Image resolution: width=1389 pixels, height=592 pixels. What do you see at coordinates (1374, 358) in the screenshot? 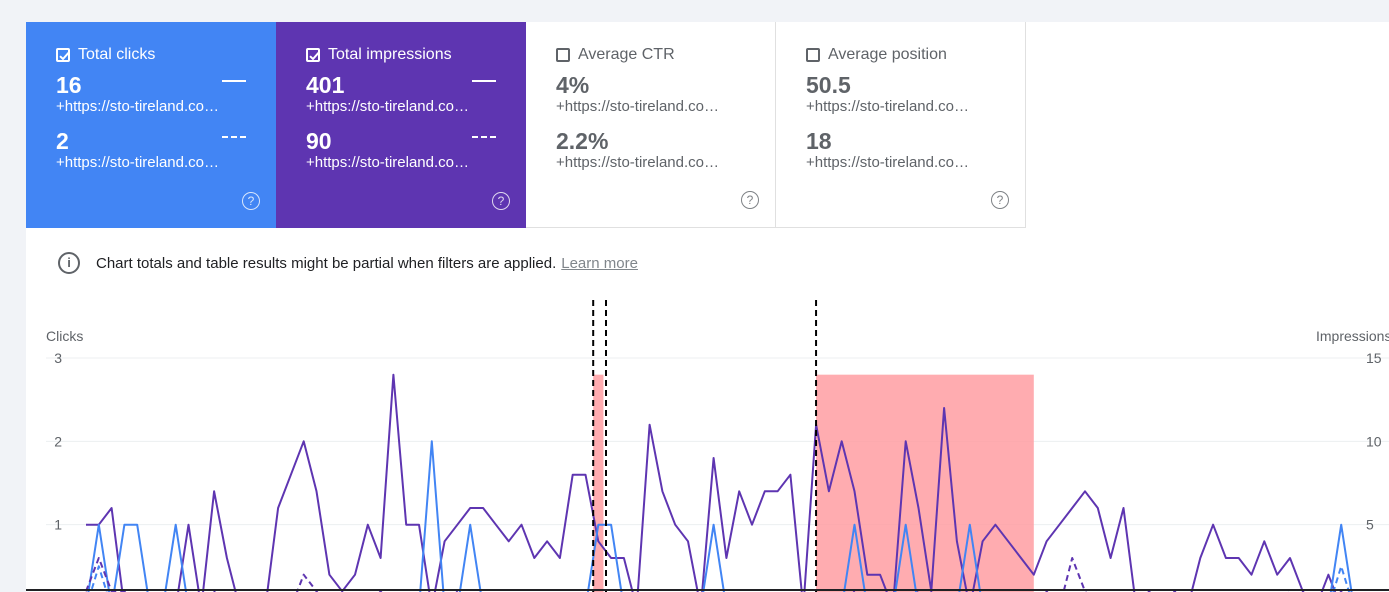
I see `right-tick-label: 15` at bounding box center [1374, 358].